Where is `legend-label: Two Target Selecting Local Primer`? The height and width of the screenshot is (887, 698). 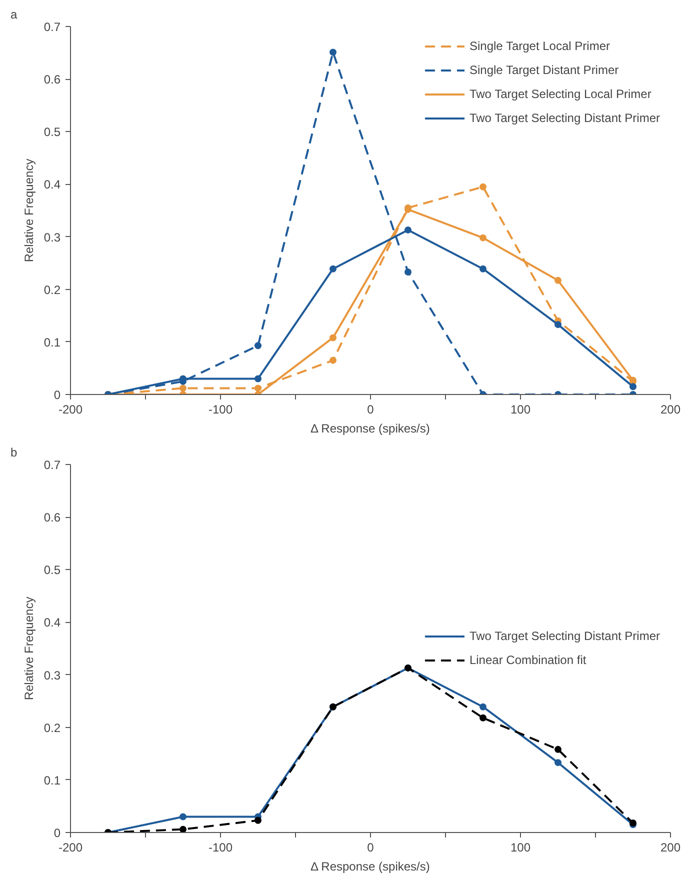 legend-label: Two Target Selecting Local Primer is located at coordinates (560, 94).